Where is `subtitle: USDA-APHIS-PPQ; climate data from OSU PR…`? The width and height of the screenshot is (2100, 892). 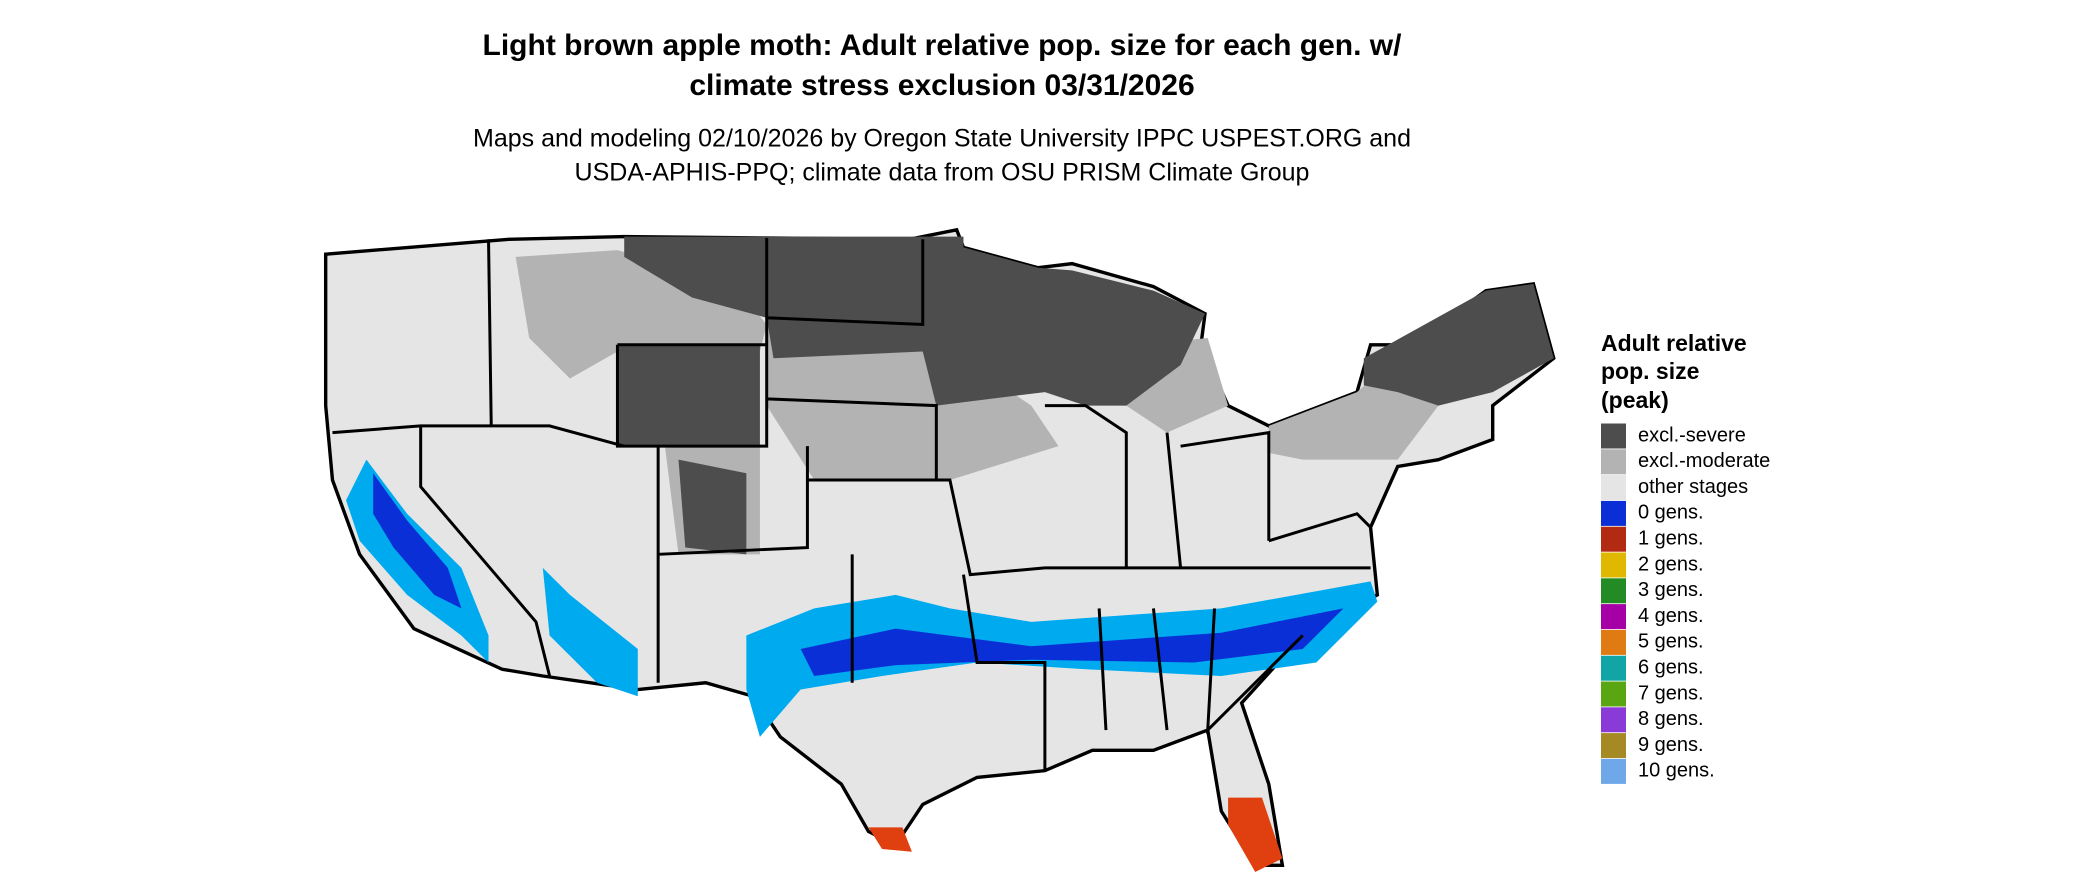
subtitle: USDA-APHIS-PPQ; climate data from OSU PR… is located at coordinates (942, 173).